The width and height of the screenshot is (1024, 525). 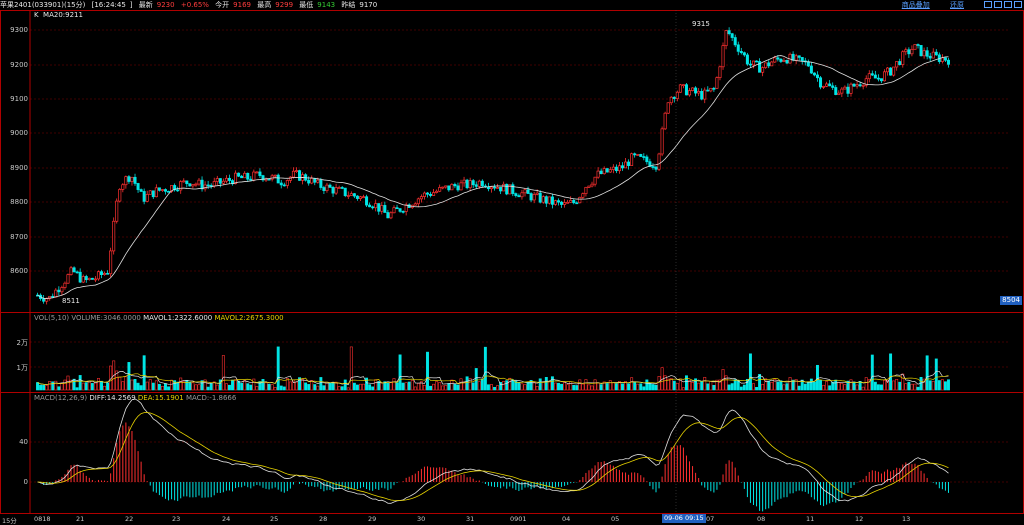 What do you see at coordinates (957, 5) in the screenshot?
I see `restore-link: 还原` at bounding box center [957, 5].